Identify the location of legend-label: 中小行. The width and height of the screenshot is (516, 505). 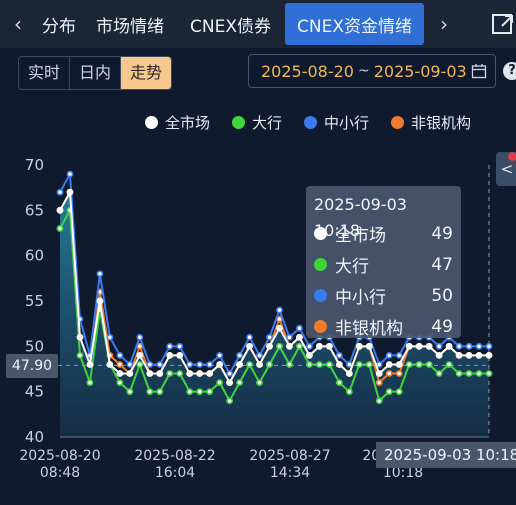
(347, 123).